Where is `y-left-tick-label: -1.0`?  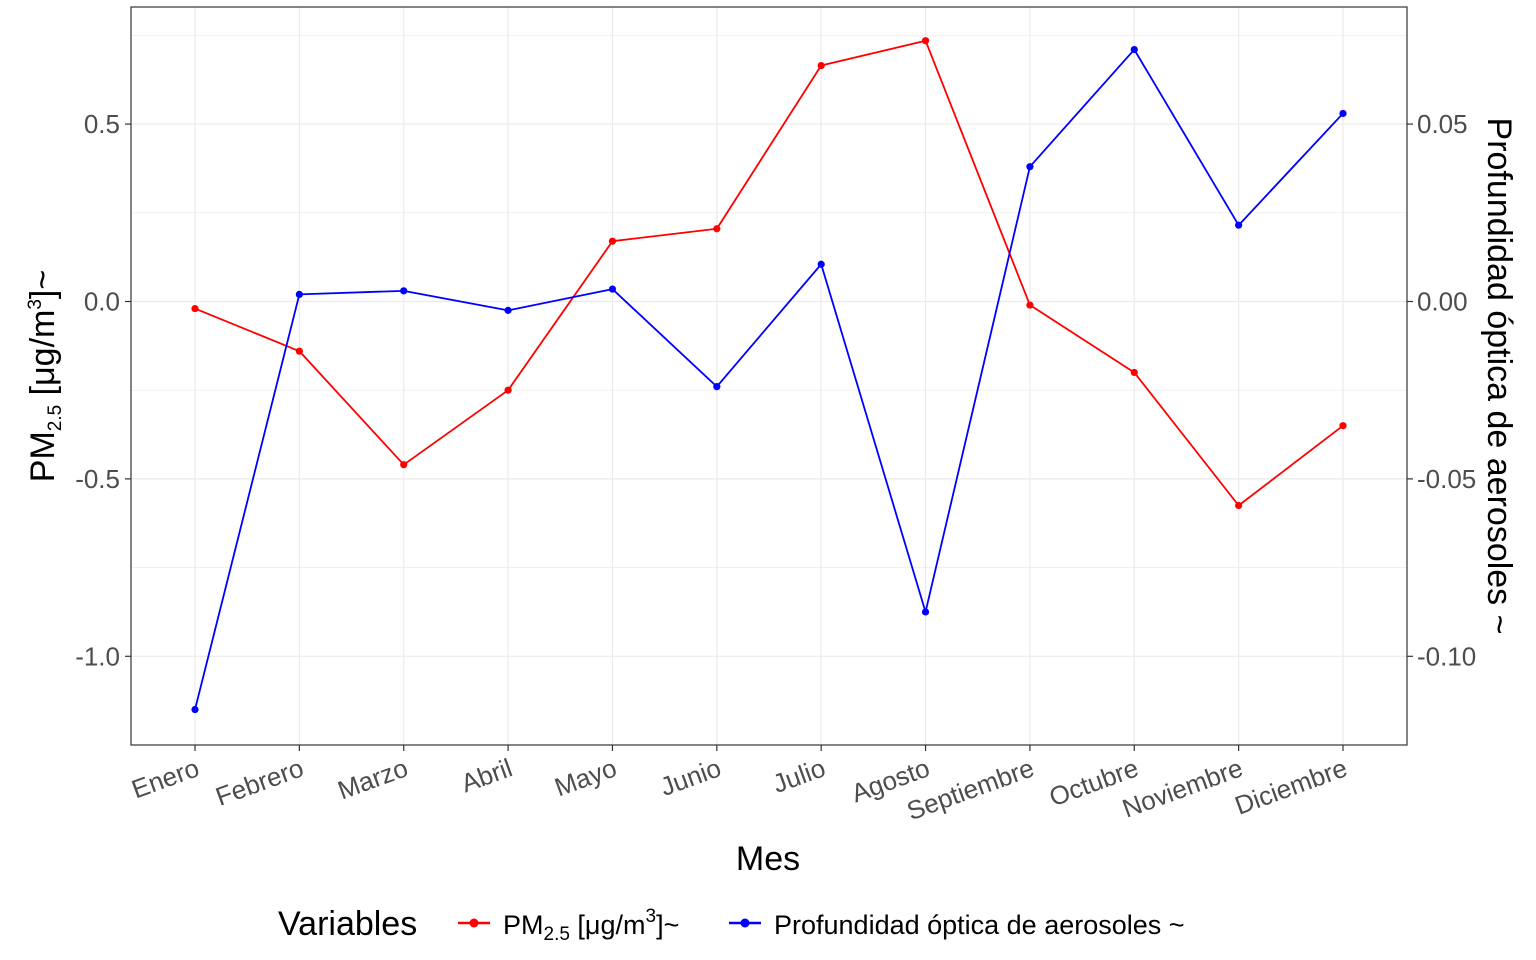 y-left-tick-label: -1.0 is located at coordinates (97, 656).